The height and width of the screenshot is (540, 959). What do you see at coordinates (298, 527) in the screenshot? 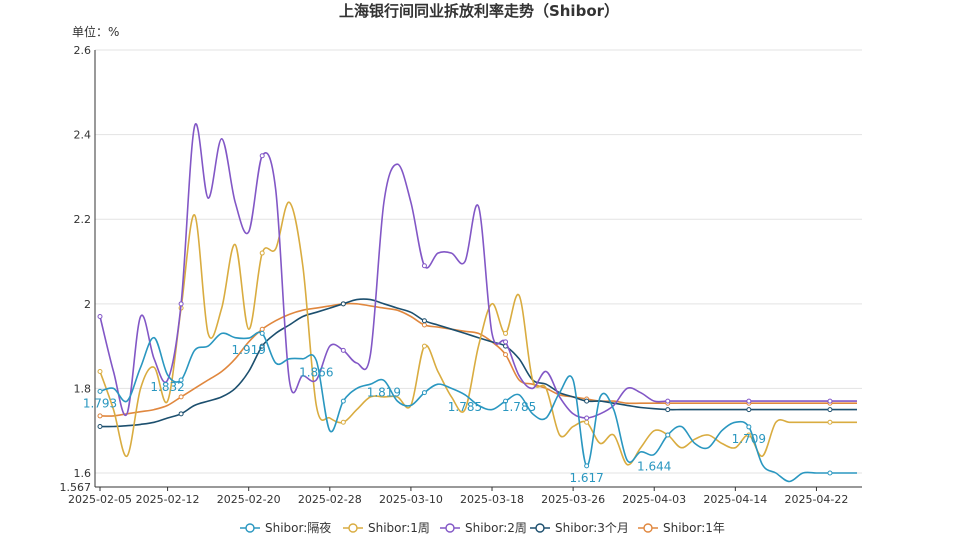
I see `legend-label: Shibor:隔夜` at bounding box center [298, 527].